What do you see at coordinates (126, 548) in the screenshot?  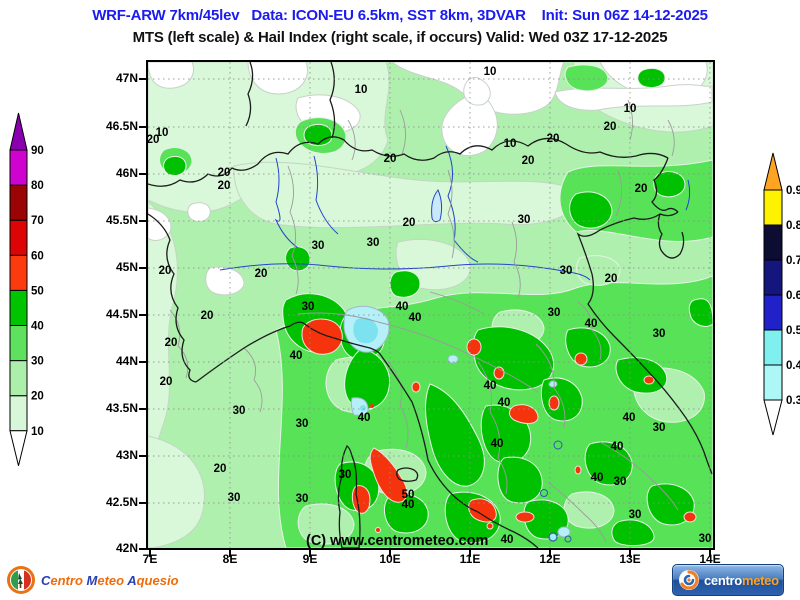 I see `lat-label-42N: 42N` at bounding box center [126, 548].